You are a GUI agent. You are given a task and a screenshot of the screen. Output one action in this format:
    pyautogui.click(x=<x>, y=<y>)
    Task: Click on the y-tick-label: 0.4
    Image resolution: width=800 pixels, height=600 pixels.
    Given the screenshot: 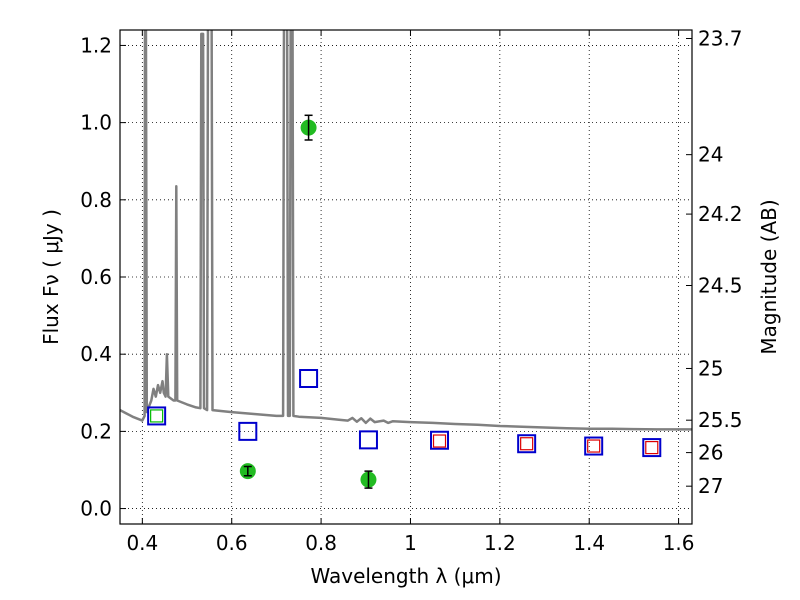 What is the action you would take?
    pyautogui.click(x=96, y=354)
    